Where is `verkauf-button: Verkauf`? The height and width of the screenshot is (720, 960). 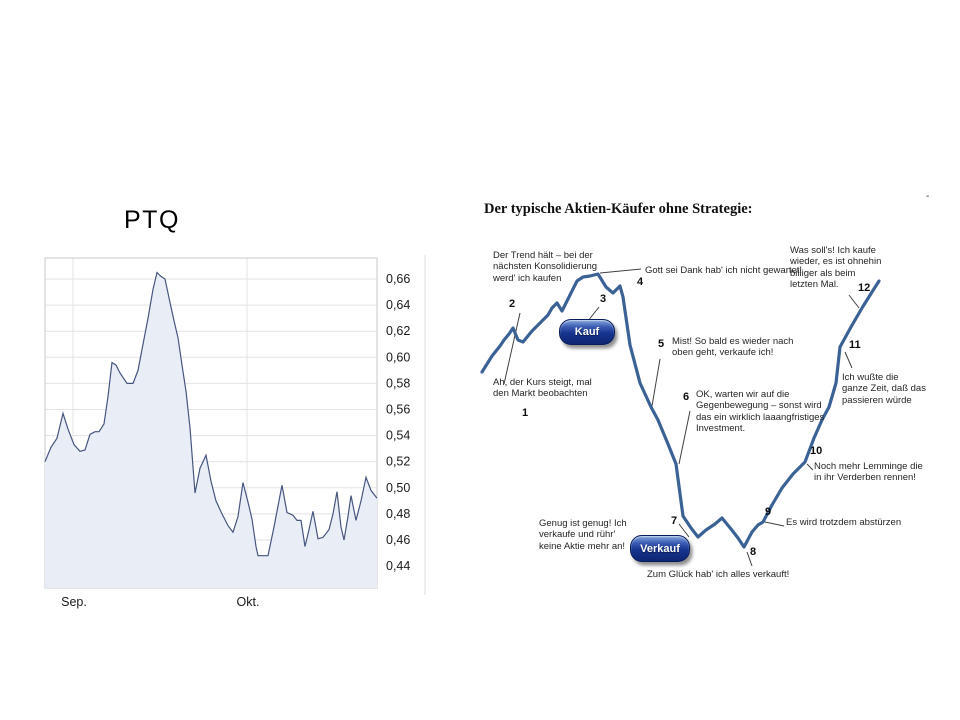
verkauf-button: Verkauf is located at coordinates (660, 548).